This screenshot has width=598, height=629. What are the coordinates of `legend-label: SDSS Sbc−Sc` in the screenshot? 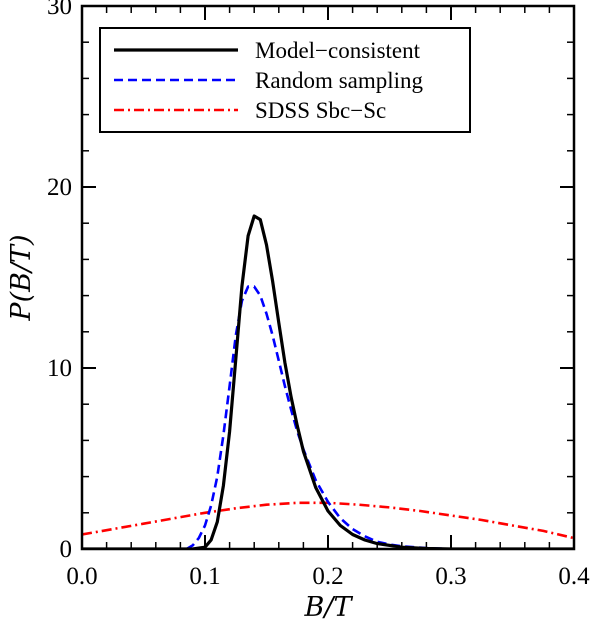 It's located at (320, 110).